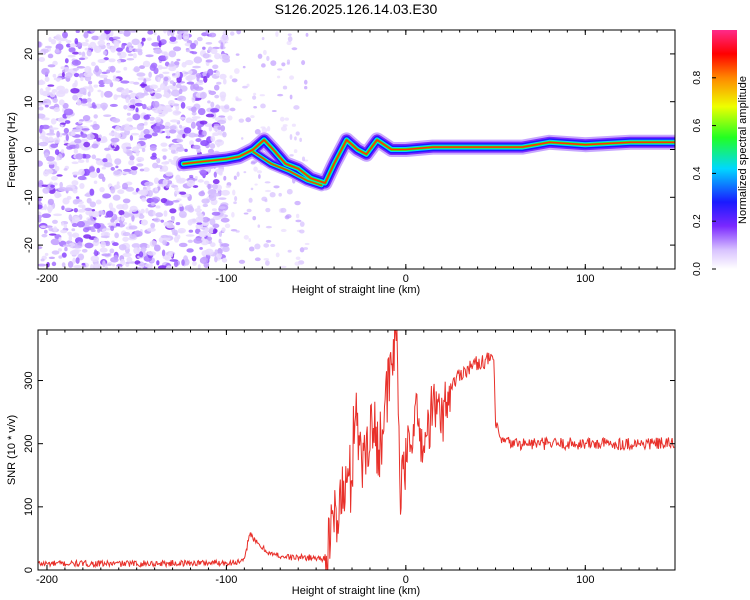 Image resolution: width=750 pixels, height=600 pixels. Describe the element at coordinates (226, 279) in the screenshot. I see `spectrogram-xtick-label: -100` at that location.